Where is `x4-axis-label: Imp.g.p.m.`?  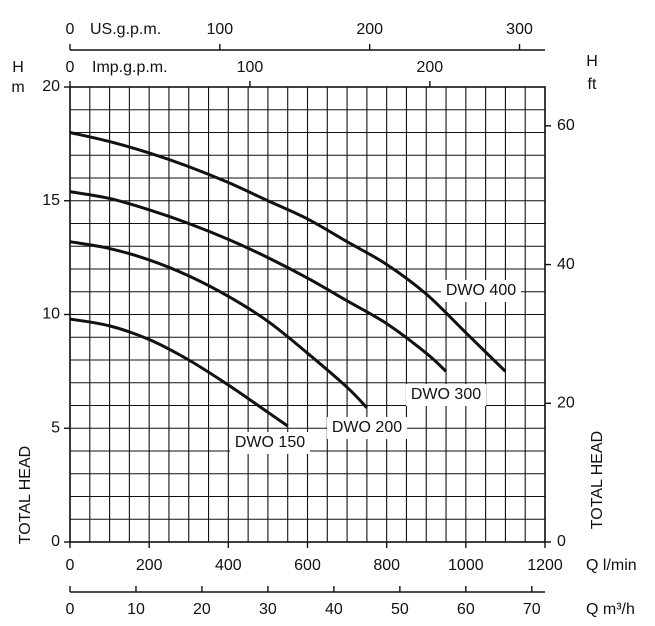 x4-axis-label: Imp.g.p.m. is located at coordinates (130, 67).